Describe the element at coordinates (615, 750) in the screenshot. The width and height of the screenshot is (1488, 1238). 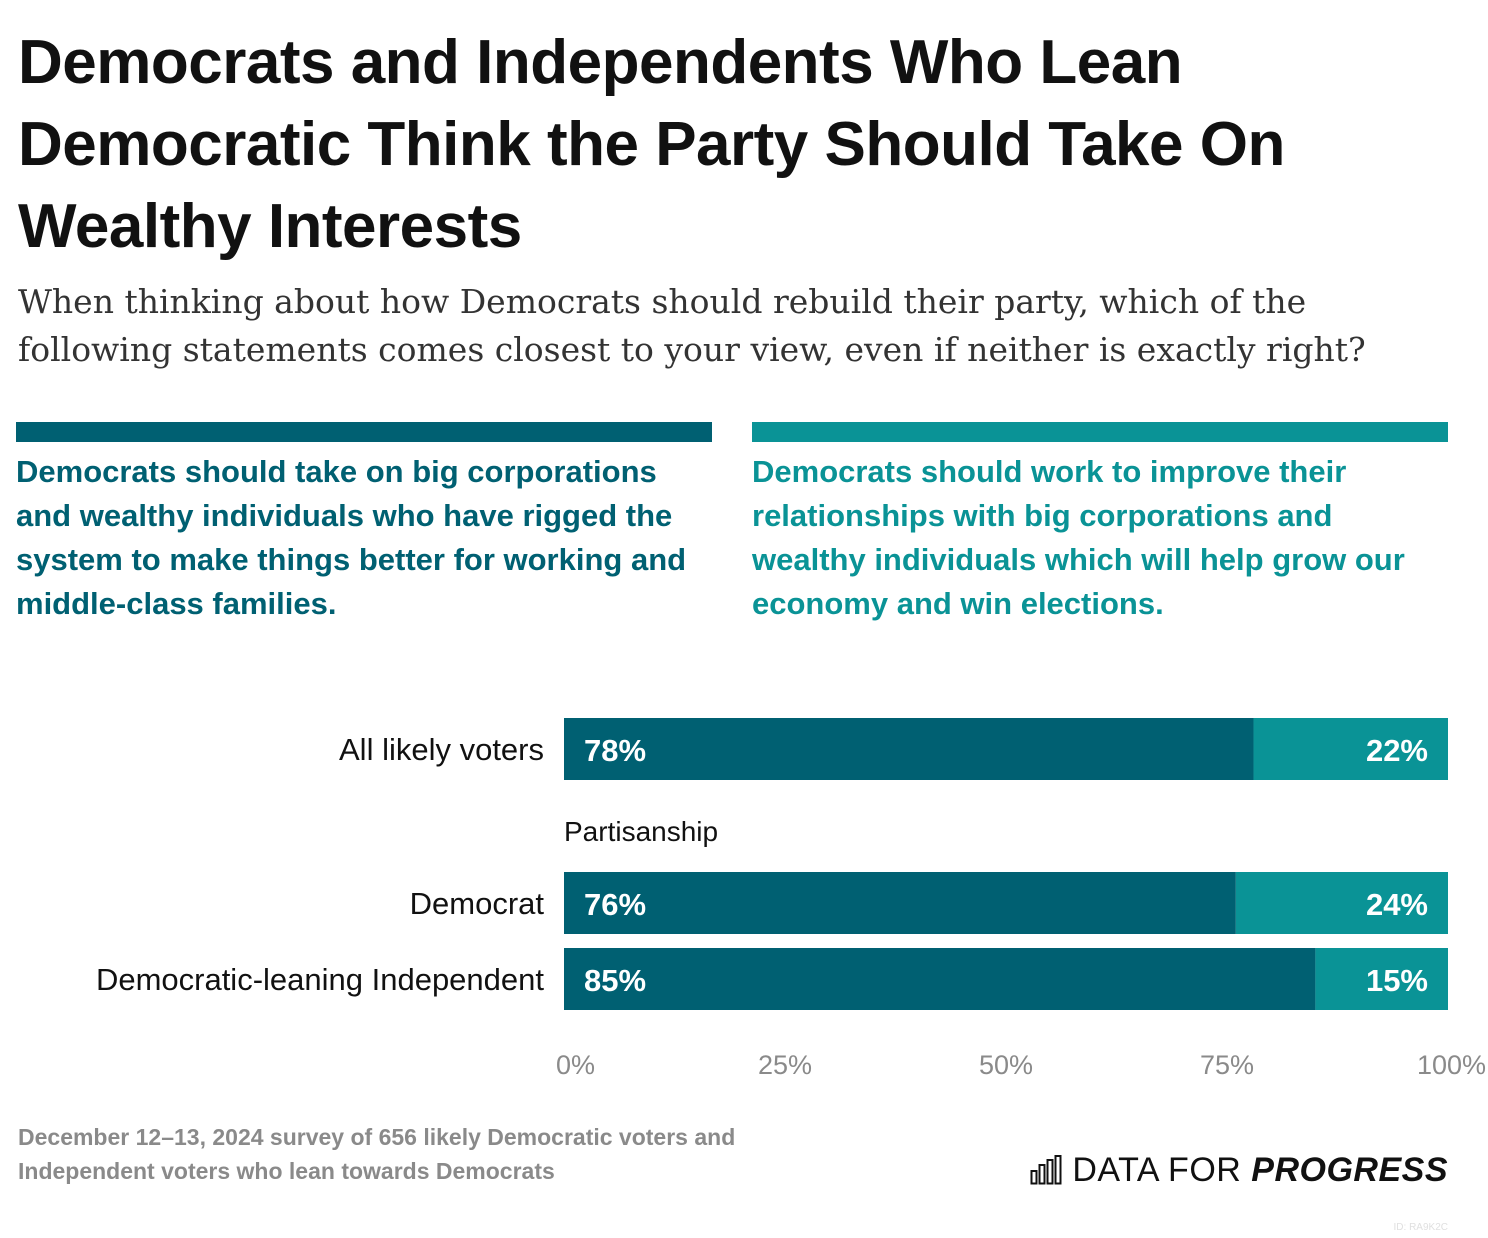
I see `data-label: 78%` at that location.